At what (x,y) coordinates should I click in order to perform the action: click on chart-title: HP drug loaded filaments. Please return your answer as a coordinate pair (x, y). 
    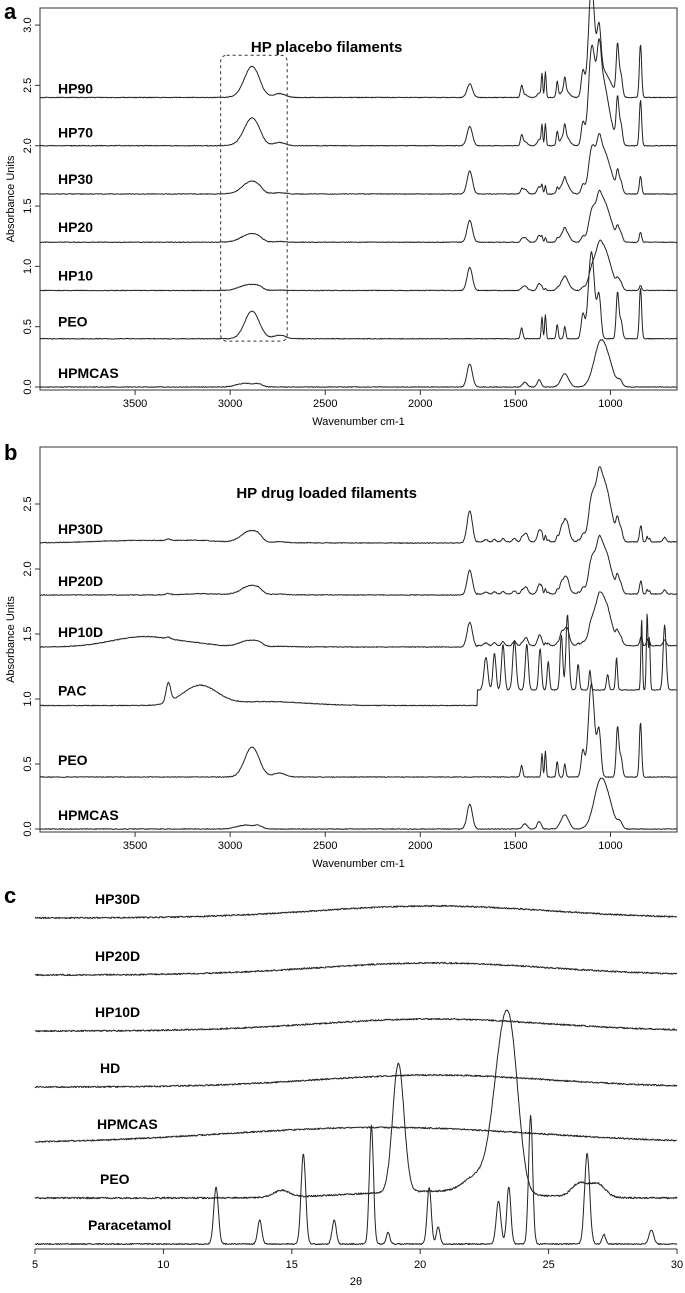
    Looking at the image, I should click on (326, 493).